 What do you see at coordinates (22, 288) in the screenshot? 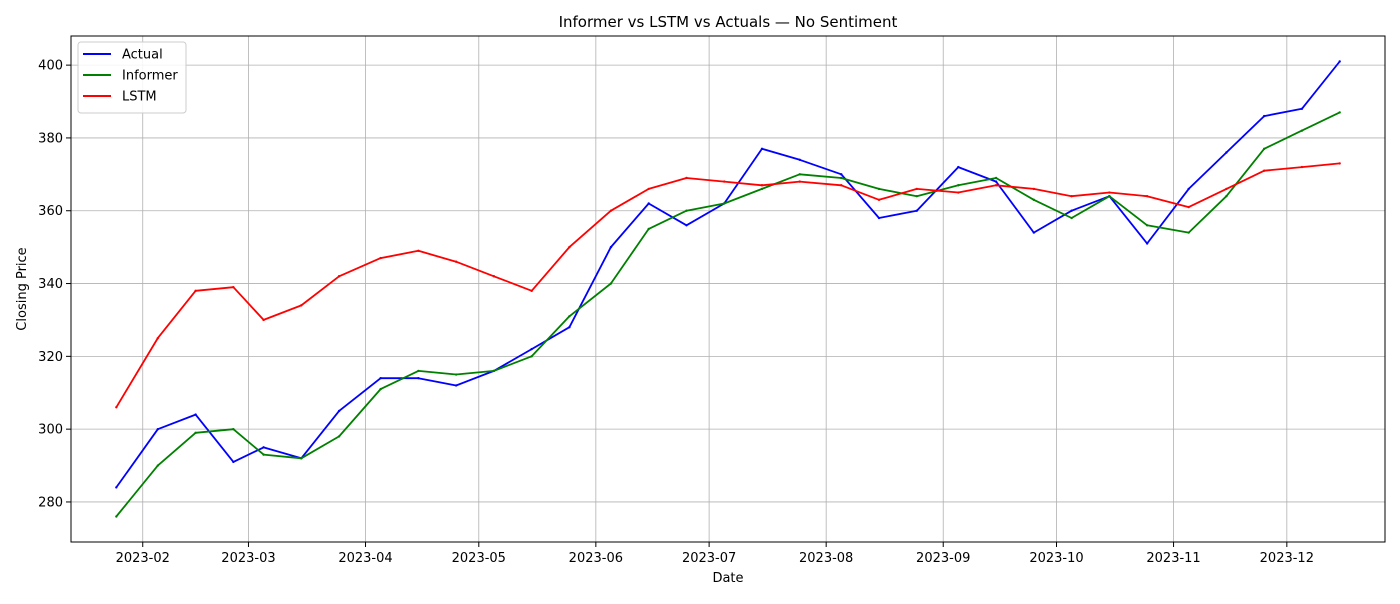
I see `y-axis-label: Closing Price` at bounding box center [22, 288].